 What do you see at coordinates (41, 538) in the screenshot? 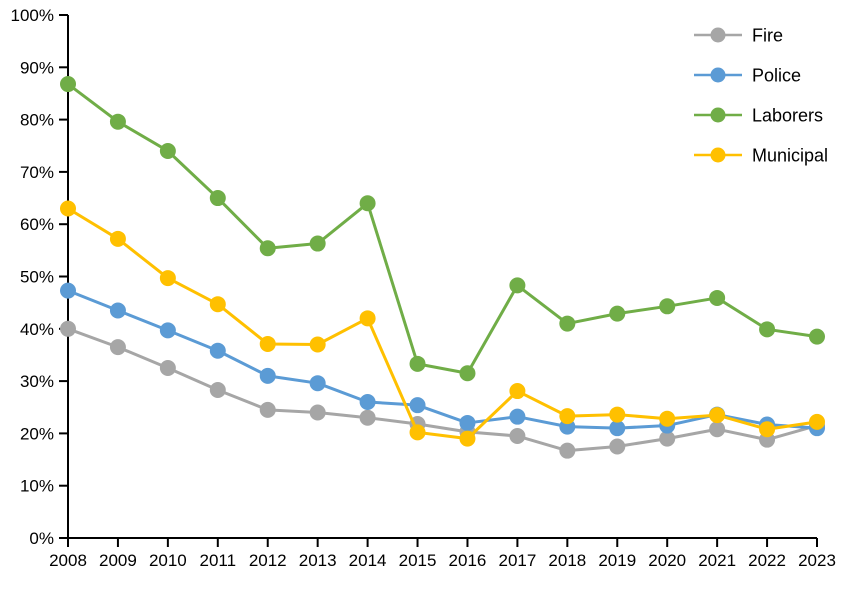
I see `y-tick-label: 0%` at bounding box center [41, 538].